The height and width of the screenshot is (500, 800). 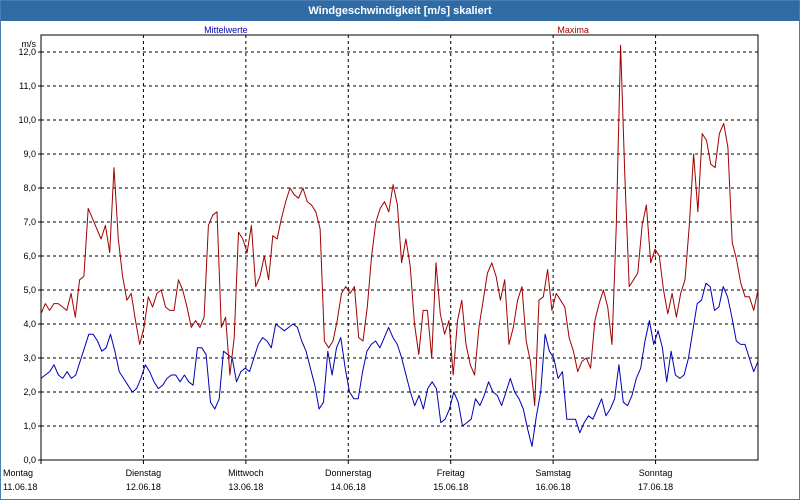 What do you see at coordinates (348, 487) in the screenshot?
I see `x-tick-label-date: 14.06.18` at bounding box center [348, 487].